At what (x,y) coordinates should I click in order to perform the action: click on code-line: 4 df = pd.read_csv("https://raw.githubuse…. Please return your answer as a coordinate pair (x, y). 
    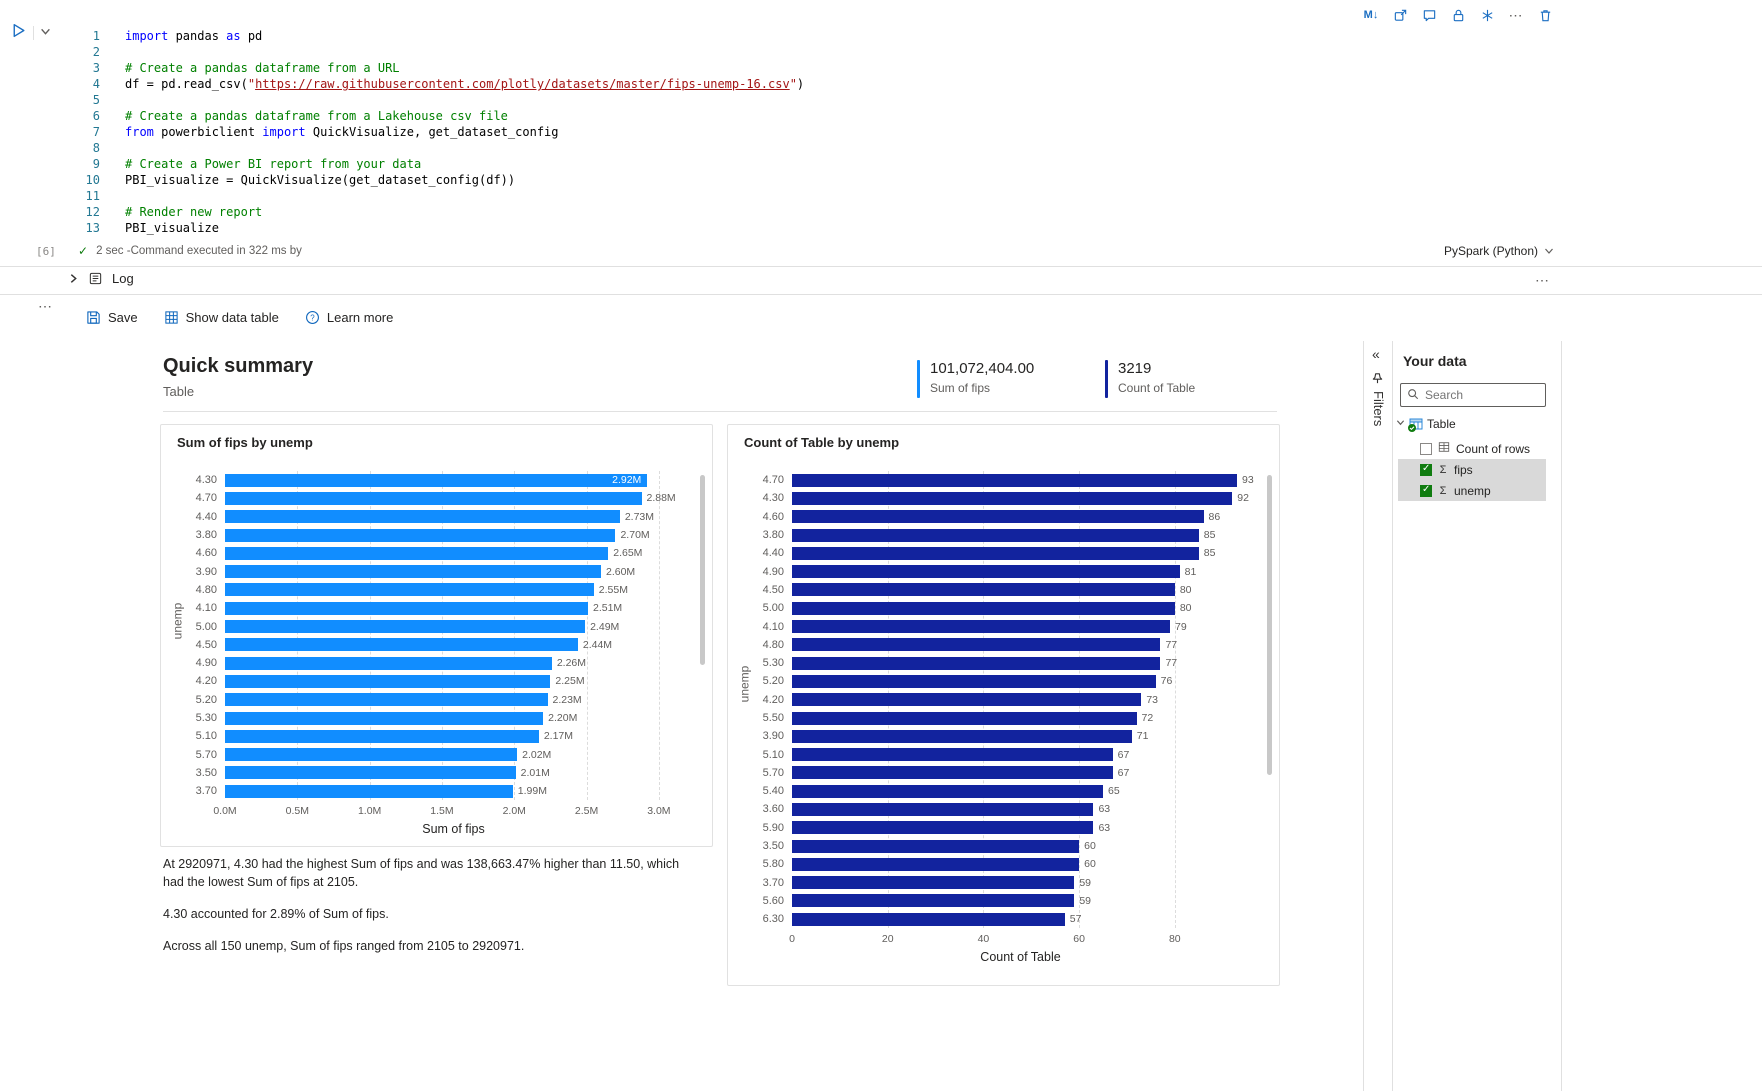
    Looking at the image, I should click on (434, 84).